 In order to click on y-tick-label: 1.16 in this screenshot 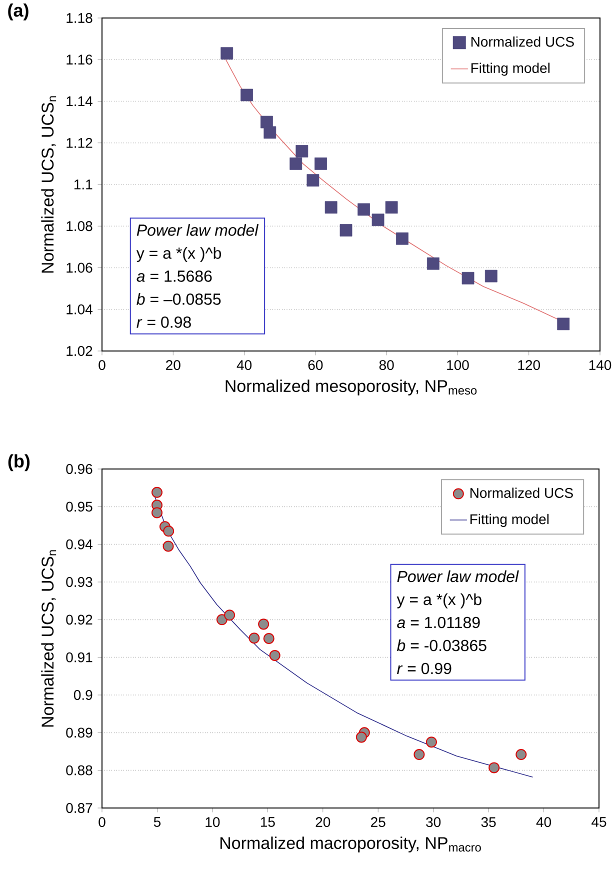, I will do `click(79, 59)`.